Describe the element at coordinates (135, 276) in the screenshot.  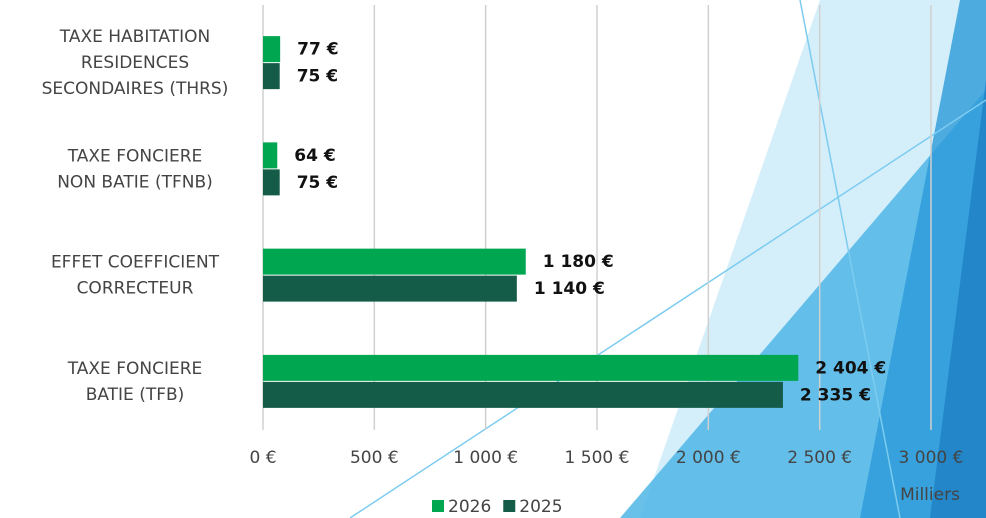
I see `y-tick-label: EFFET COEFFICIENT CORRECTEUR` at that location.